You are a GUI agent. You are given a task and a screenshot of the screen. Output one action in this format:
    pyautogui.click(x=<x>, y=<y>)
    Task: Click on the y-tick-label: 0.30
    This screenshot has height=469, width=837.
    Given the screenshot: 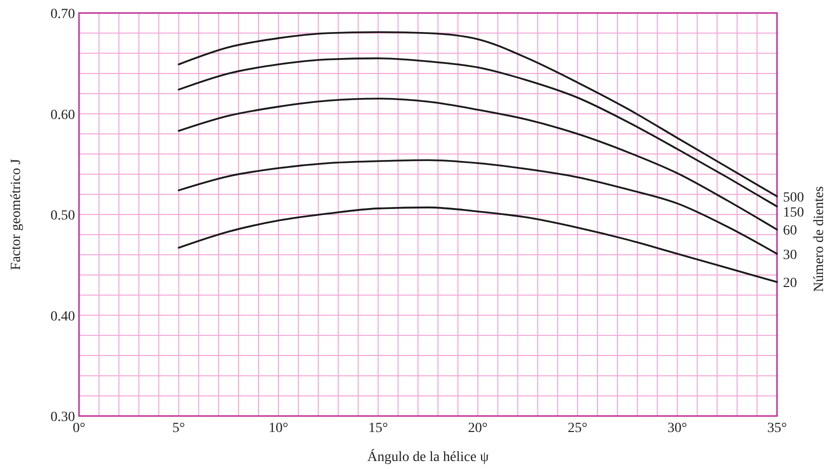 What is the action you would take?
    pyautogui.click(x=62, y=417)
    